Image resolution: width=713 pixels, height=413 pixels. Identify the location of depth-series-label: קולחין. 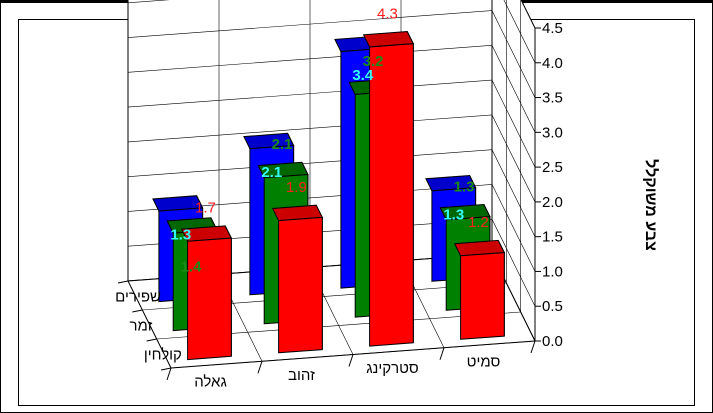
(163, 355).